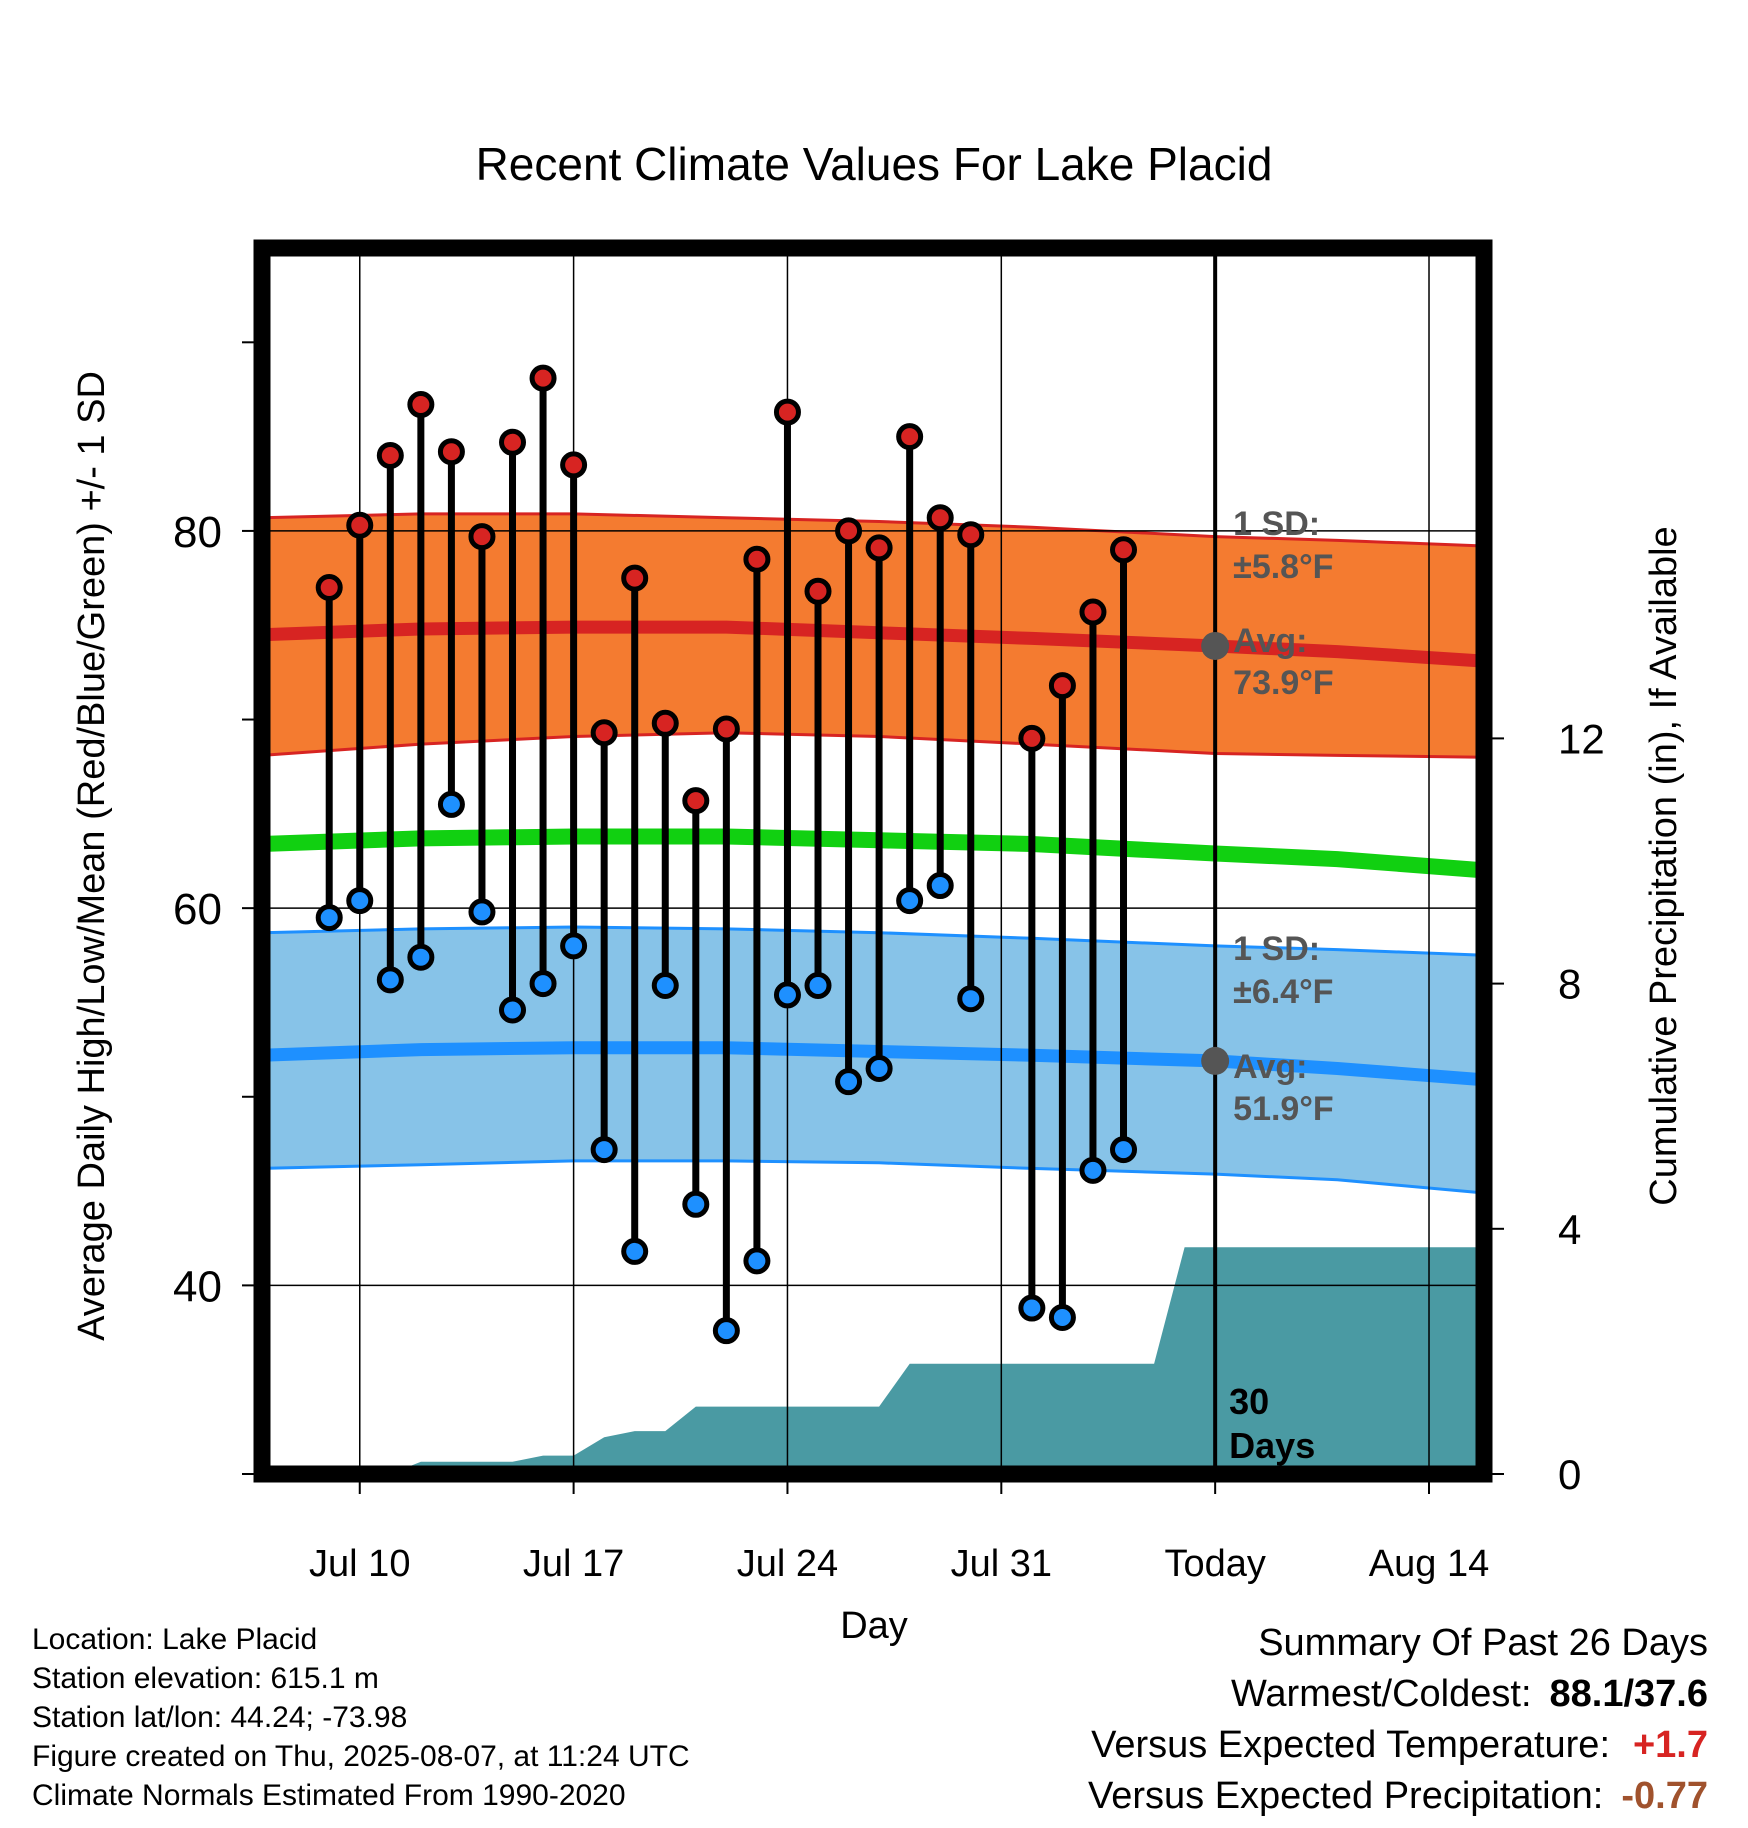  Describe the element at coordinates (1214, 1564) in the screenshot. I see `x-tick-label: Today` at that location.